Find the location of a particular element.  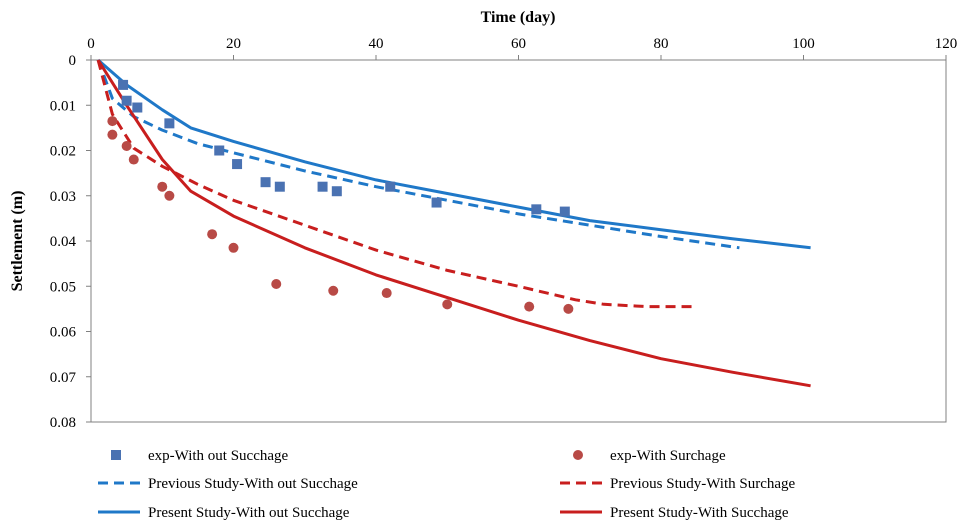

y-tick-label: 0.07 is located at coordinates (63, 378).